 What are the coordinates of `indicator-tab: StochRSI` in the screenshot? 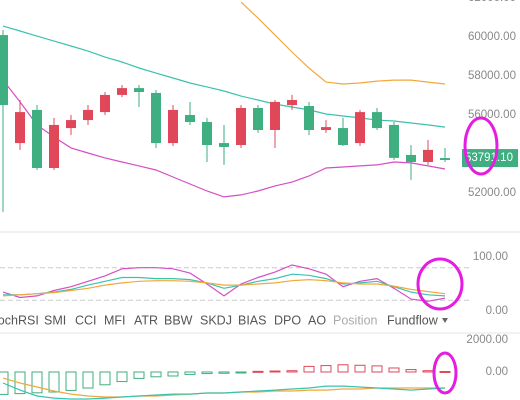 It's located at (19, 320).